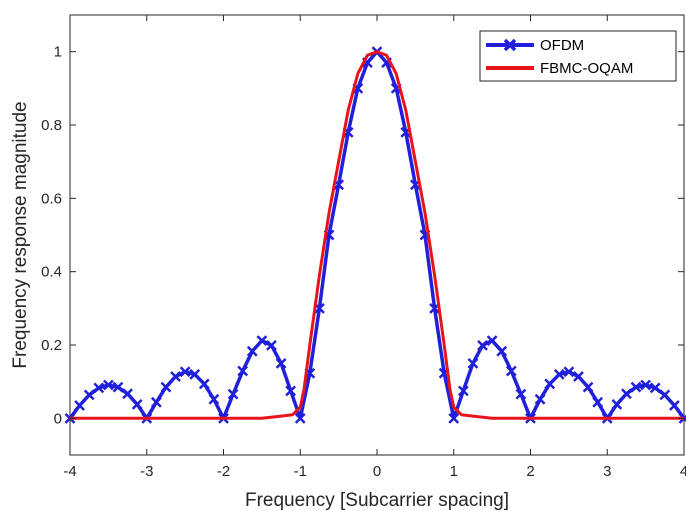 The image size is (686, 511). Describe the element at coordinates (510, 45) in the screenshot. I see `legend-ofdm-marker` at that location.